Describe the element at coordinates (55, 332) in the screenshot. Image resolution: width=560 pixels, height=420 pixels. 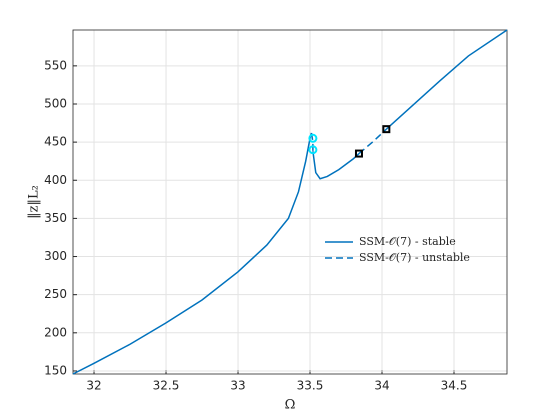
I see `y-tick-label: 200` at that location.